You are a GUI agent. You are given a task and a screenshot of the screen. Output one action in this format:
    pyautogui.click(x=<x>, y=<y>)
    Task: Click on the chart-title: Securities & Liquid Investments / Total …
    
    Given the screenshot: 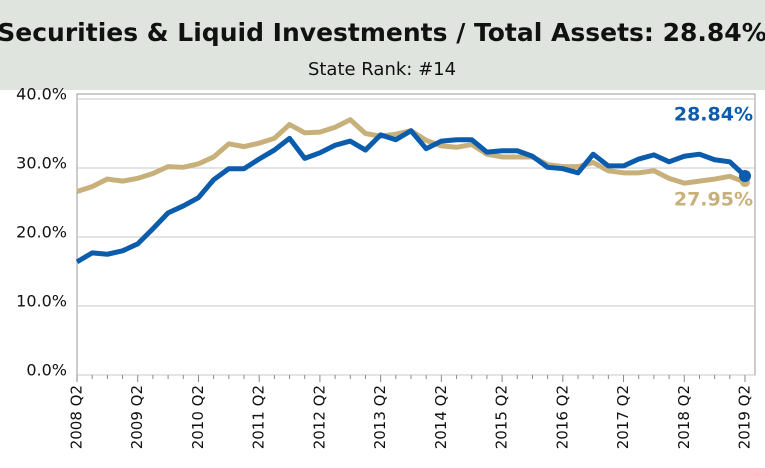 What is the action you would take?
    pyautogui.click(x=382, y=32)
    